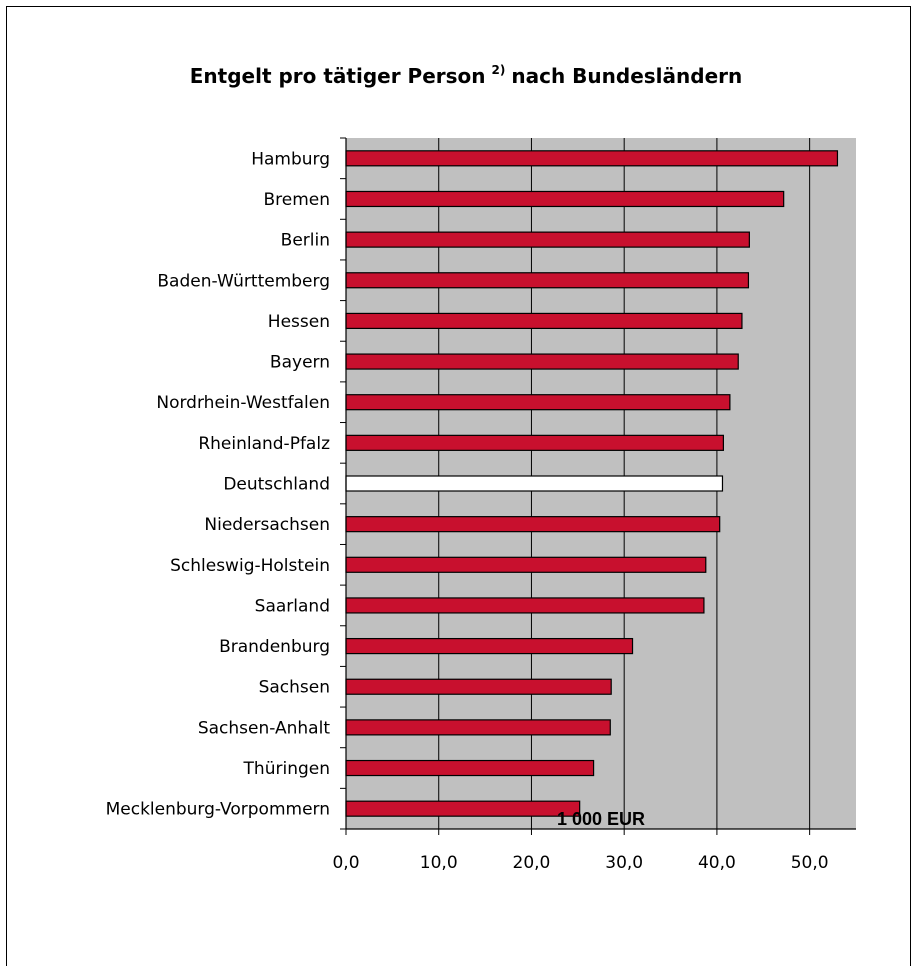 The width and height of the screenshot is (919, 966). Describe the element at coordinates (717, 863) in the screenshot. I see `x-tick-label: 40,0` at that location.